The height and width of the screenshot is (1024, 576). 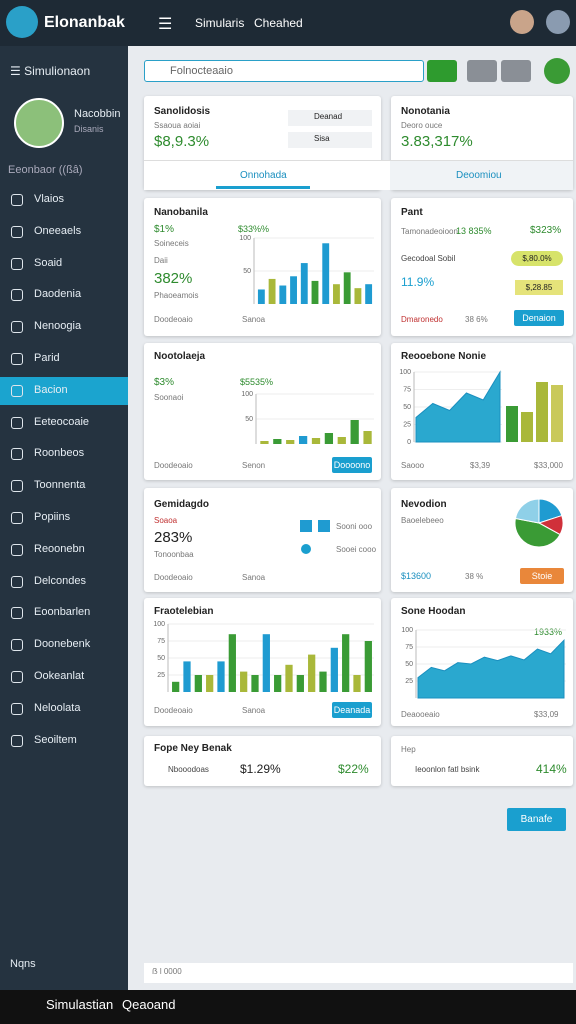 What do you see at coordinates (57, 707) in the screenshot?
I see `nav-item: Neloolata` at bounding box center [57, 707].